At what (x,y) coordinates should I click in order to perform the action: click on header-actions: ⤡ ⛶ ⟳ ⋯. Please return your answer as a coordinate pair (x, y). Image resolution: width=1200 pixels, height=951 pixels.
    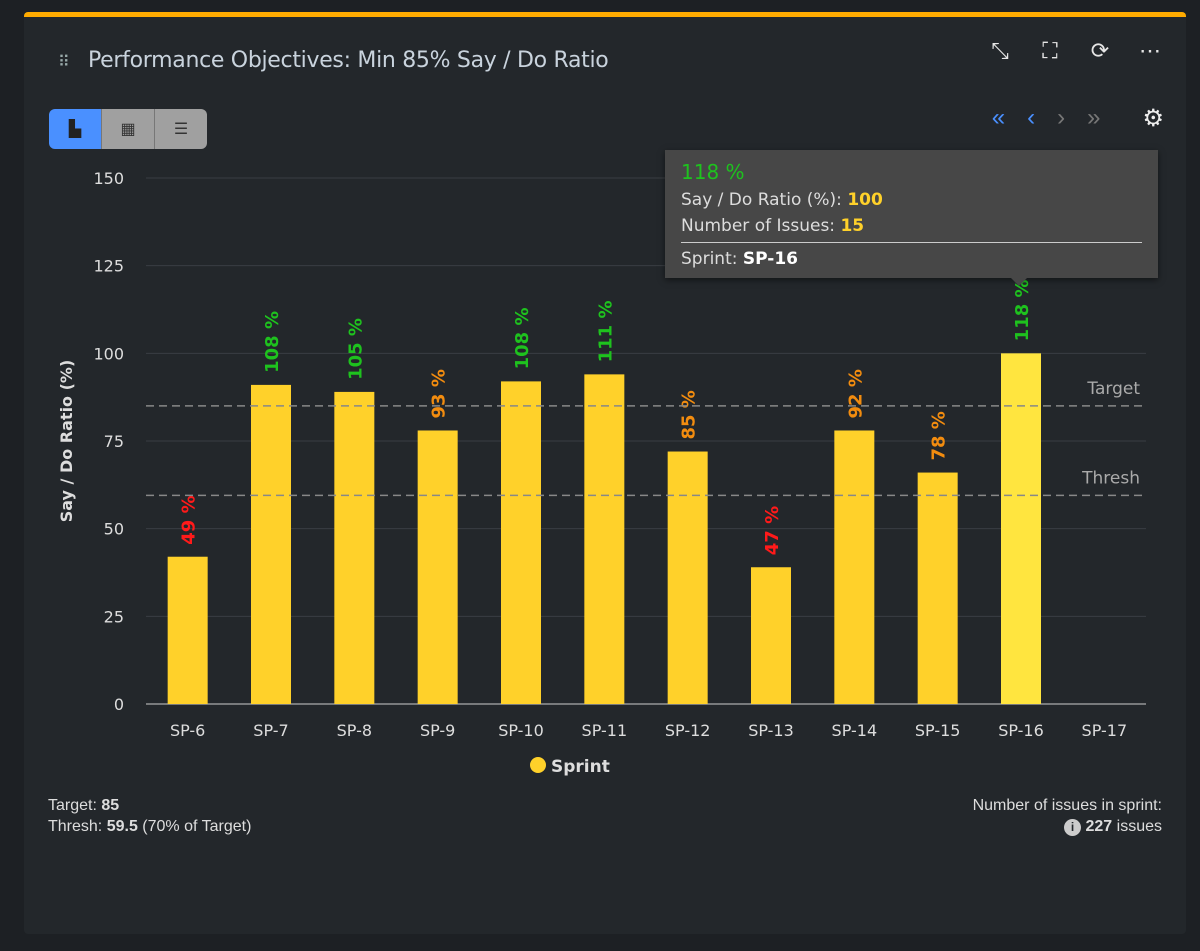
    Looking at the image, I should click on (1075, 51).